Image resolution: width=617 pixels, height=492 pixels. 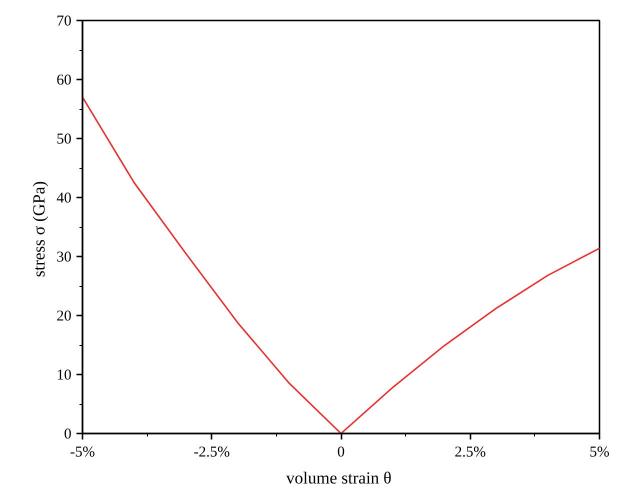 What do you see at coordinates (64, 140) in the screenshot?
I see `y-tick-label: 50` at bounding box center [64, 140].